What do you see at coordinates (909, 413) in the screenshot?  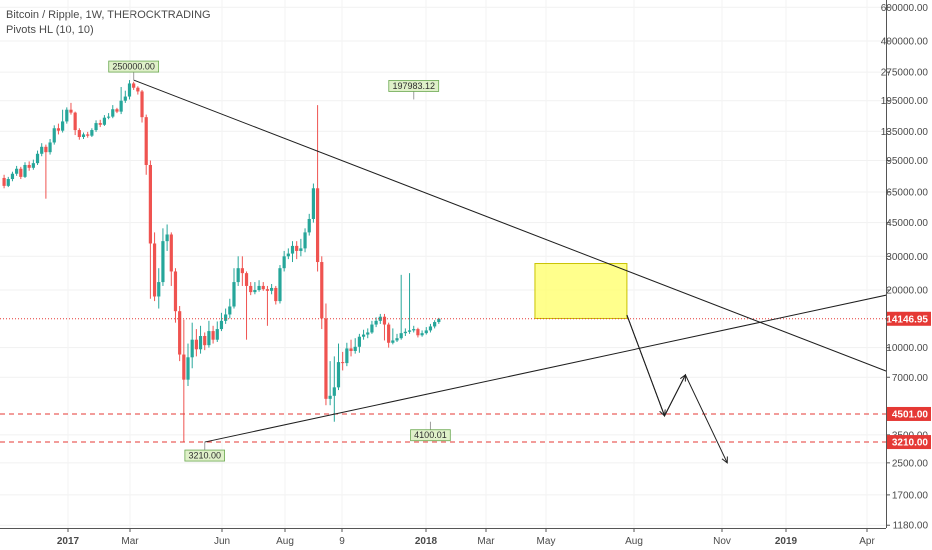 I see `price-tag: 4501.00` at bounding box center [909, 413].